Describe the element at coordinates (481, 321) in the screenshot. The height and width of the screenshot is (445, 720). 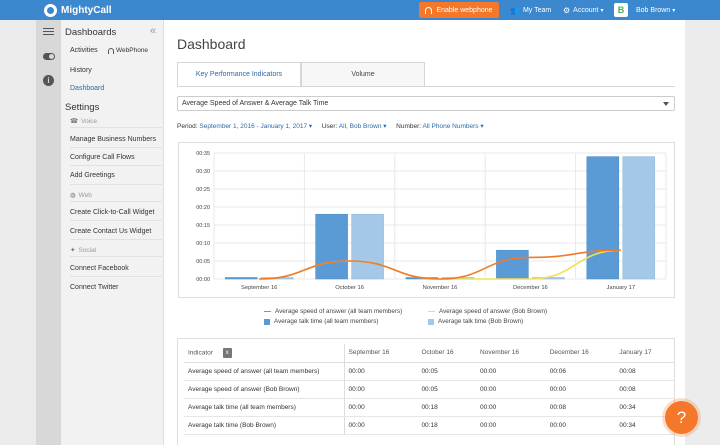
I see `legend-label: Average talk time (Bob Brown)` at that location.